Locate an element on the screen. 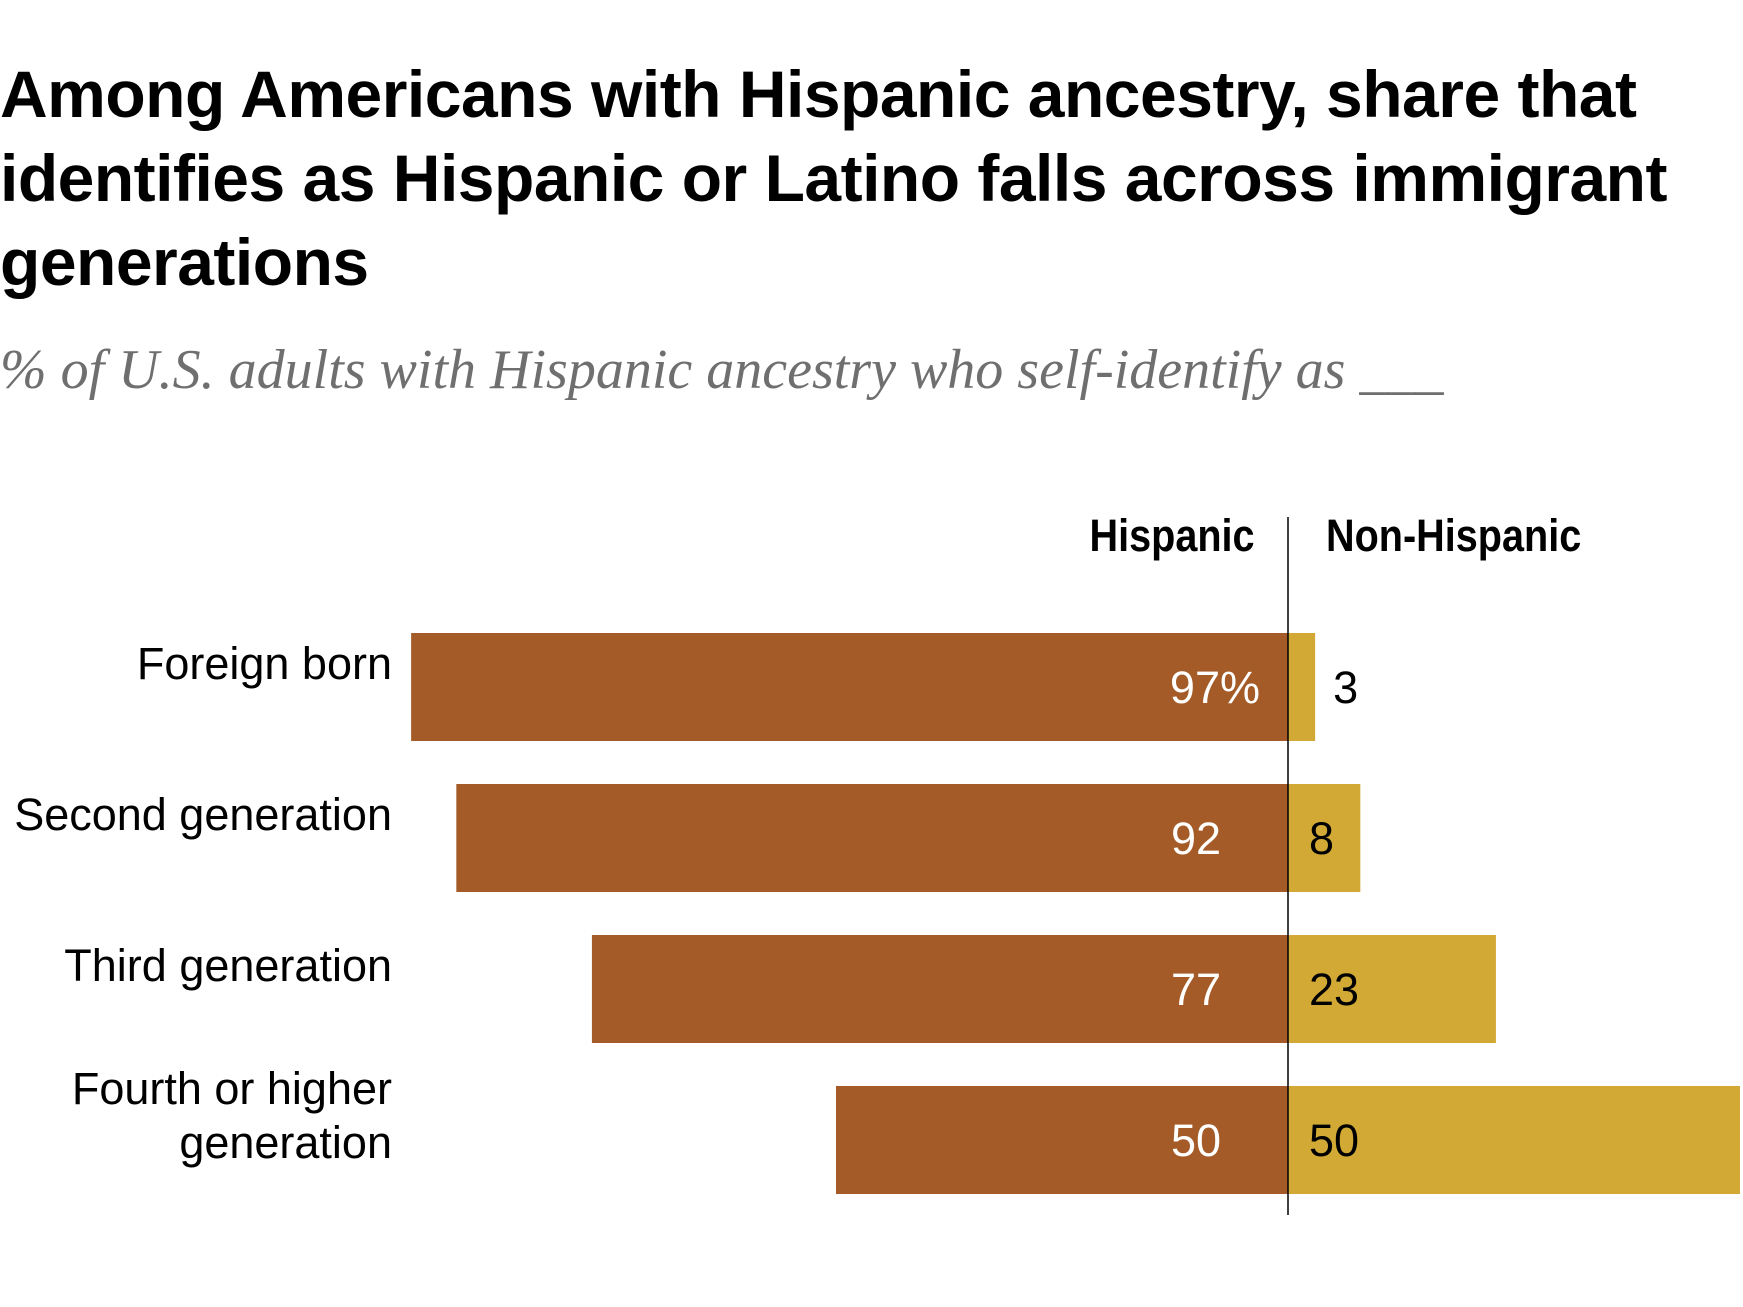 The height and width of the screenshot is (1307, 1743). legend-hispanic: Hispanic is located at coordinates (1172, 535).